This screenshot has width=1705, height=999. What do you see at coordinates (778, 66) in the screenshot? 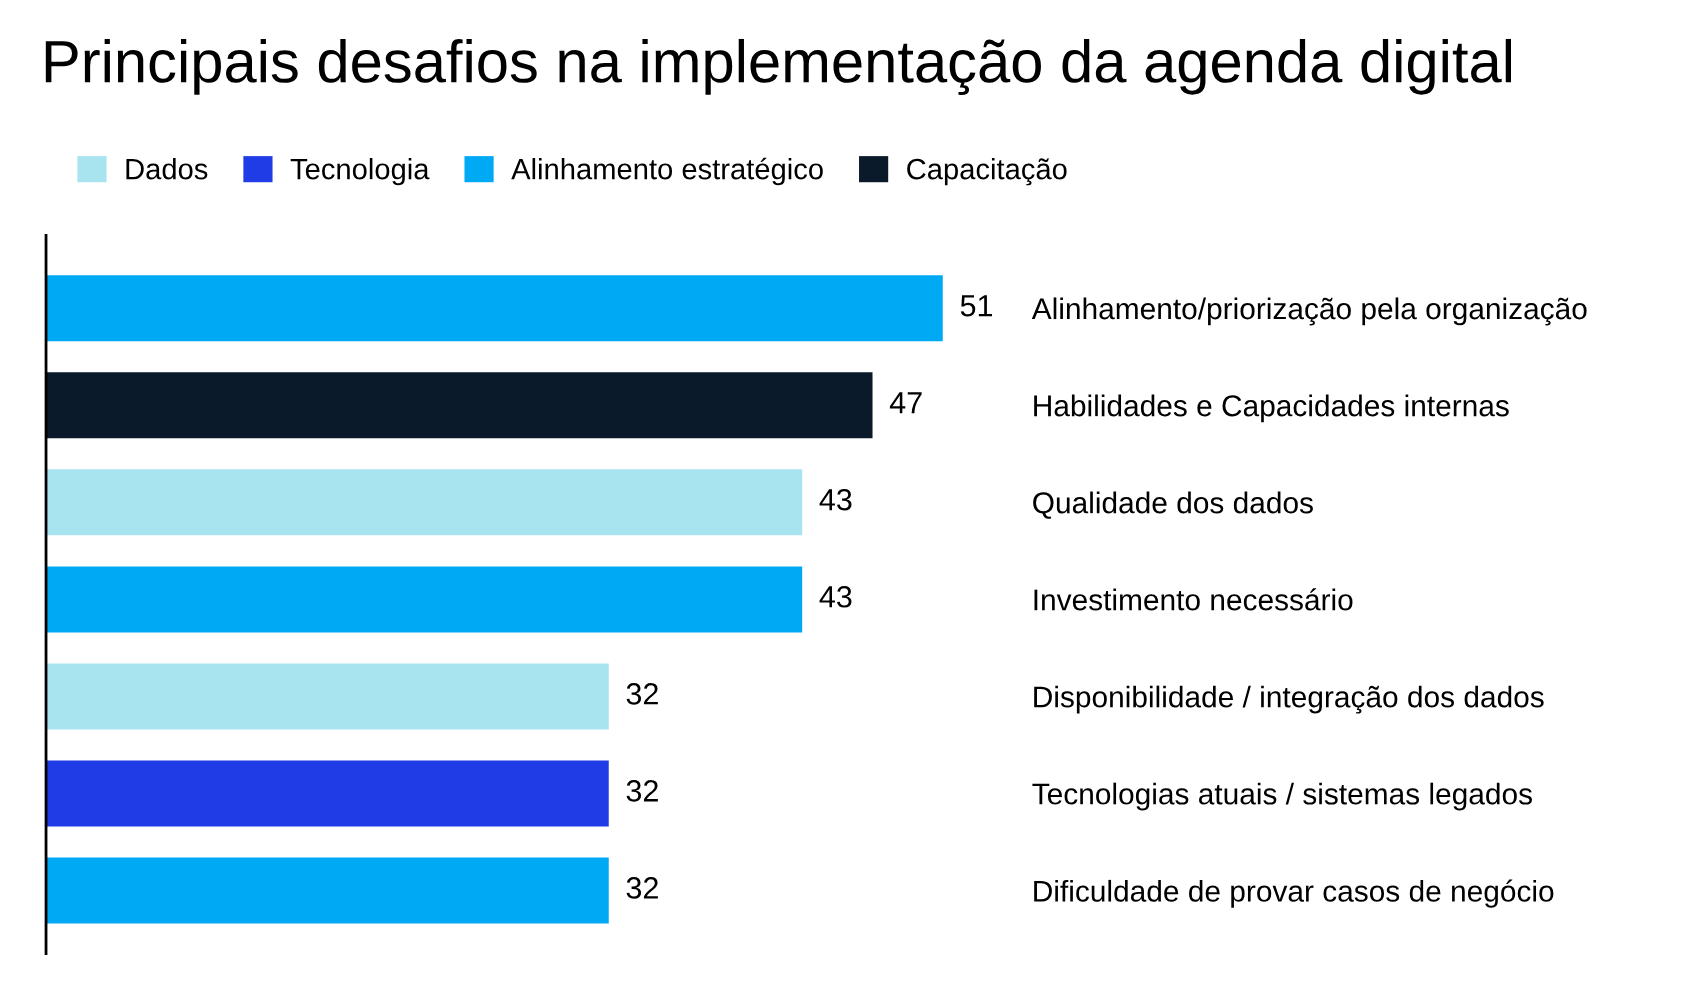
I see `chart-title: Principais desafios na implementação da agenda digital` at bounding box center [778, 66].